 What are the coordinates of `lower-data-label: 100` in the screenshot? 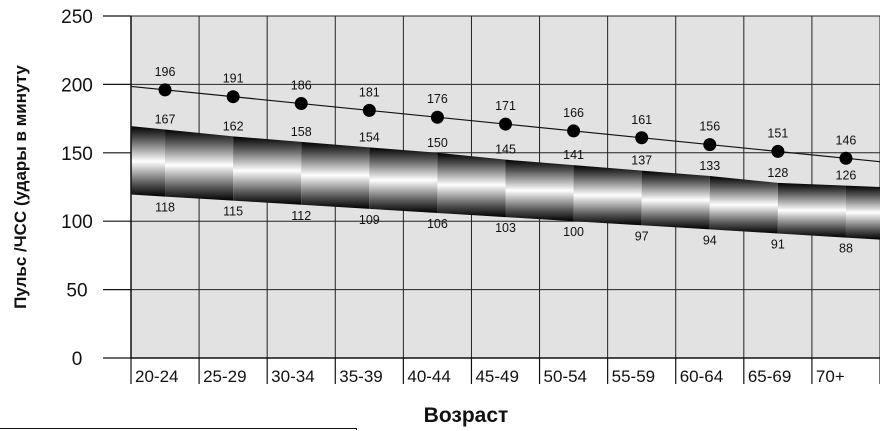 It's located at (573, 232).